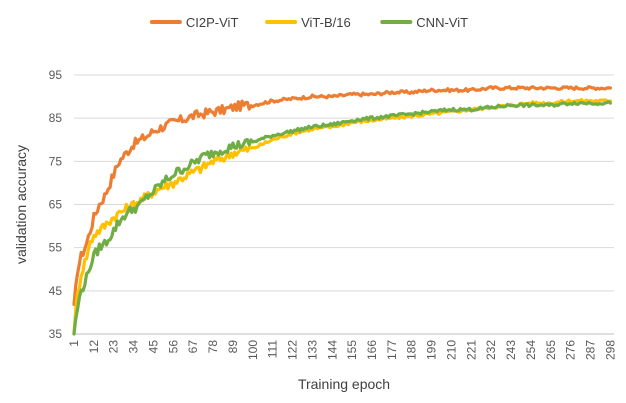 This screenshot has width=626, height=403. Describe the element at coordinates (21, 204) in the screenshot. I see `y-axis-title: validation accuracy` at that location.